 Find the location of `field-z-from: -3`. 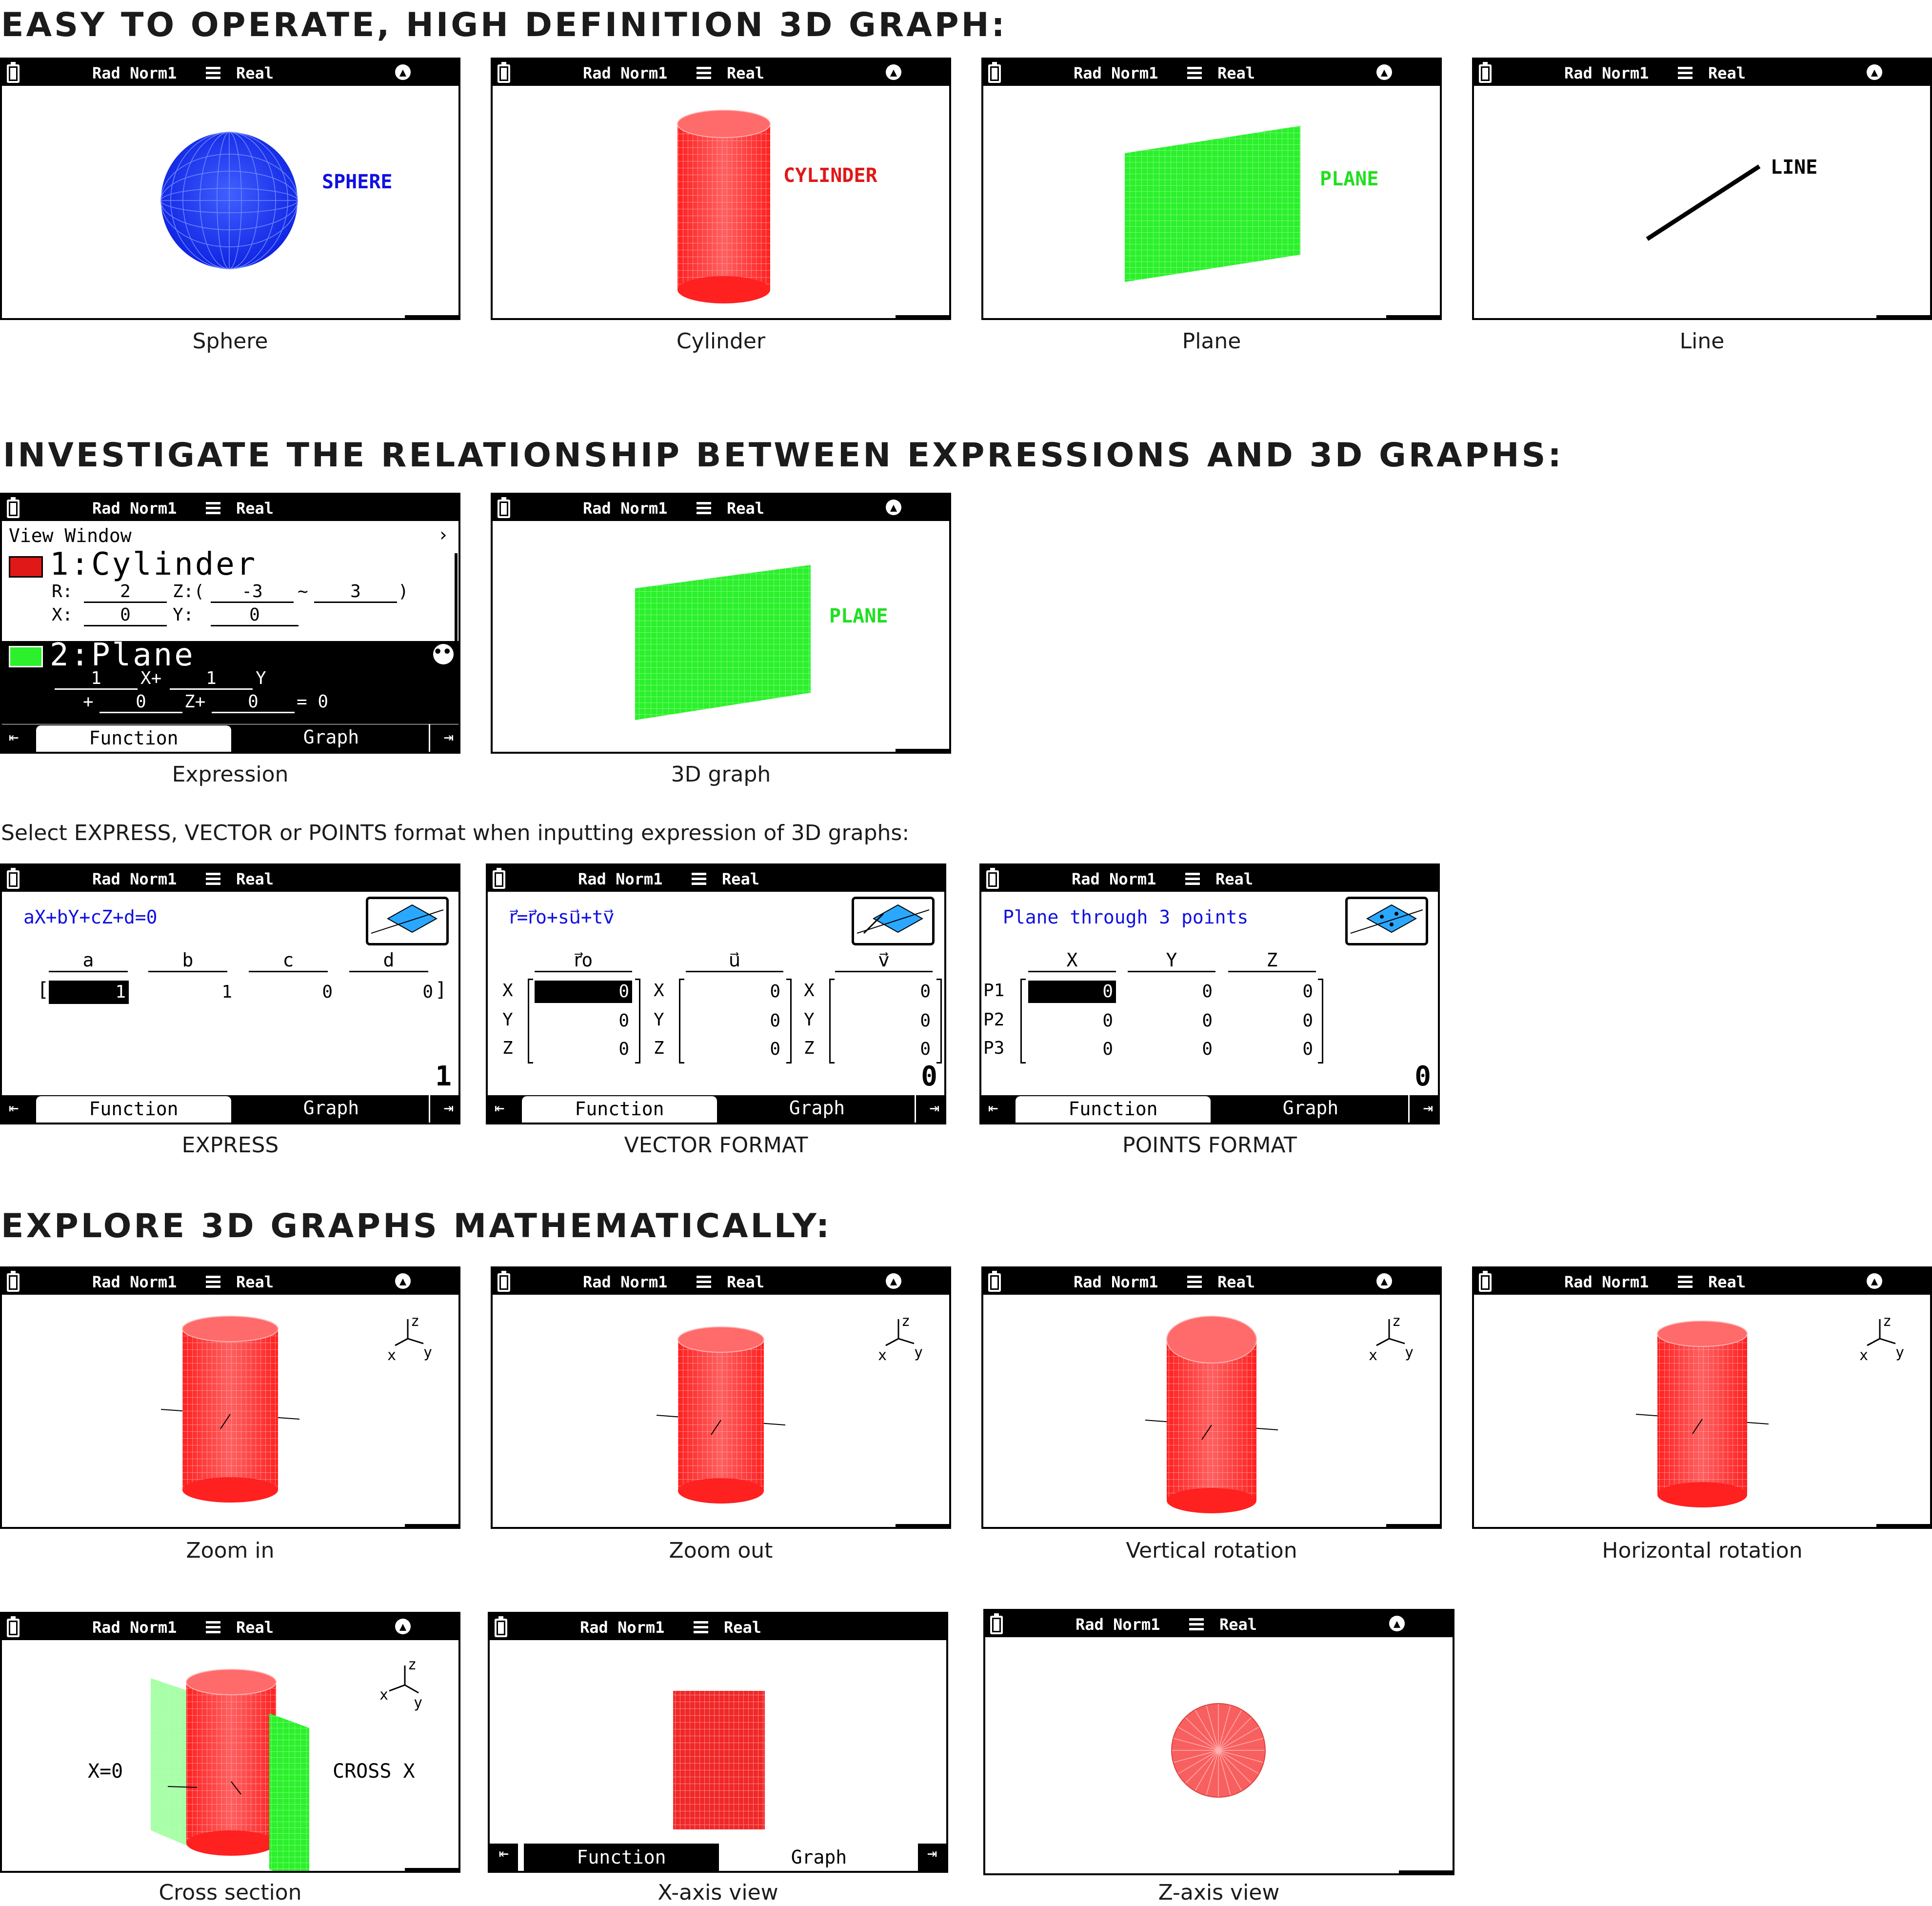

field-z-from: -3 is located at coordinates (252, 592).